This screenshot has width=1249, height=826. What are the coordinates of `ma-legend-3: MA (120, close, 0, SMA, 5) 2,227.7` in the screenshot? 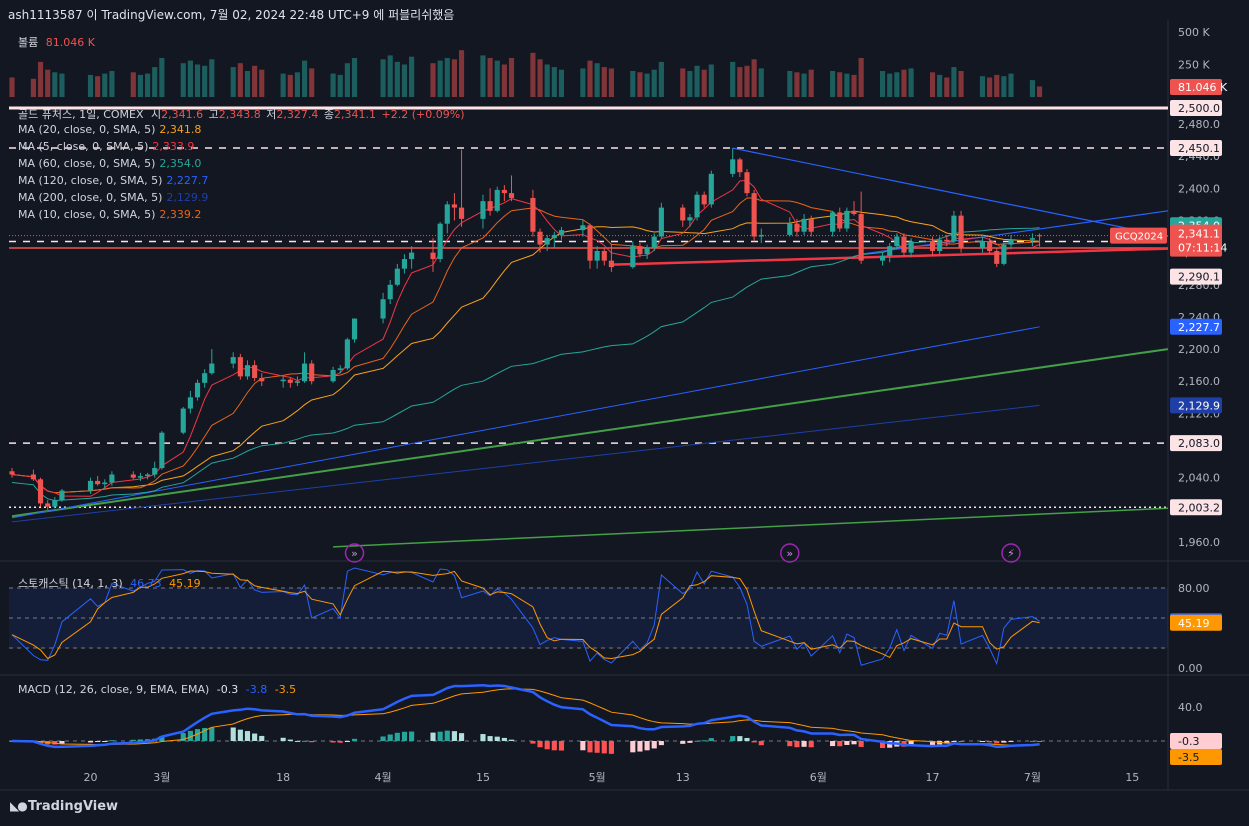 It's located at (113, 180).